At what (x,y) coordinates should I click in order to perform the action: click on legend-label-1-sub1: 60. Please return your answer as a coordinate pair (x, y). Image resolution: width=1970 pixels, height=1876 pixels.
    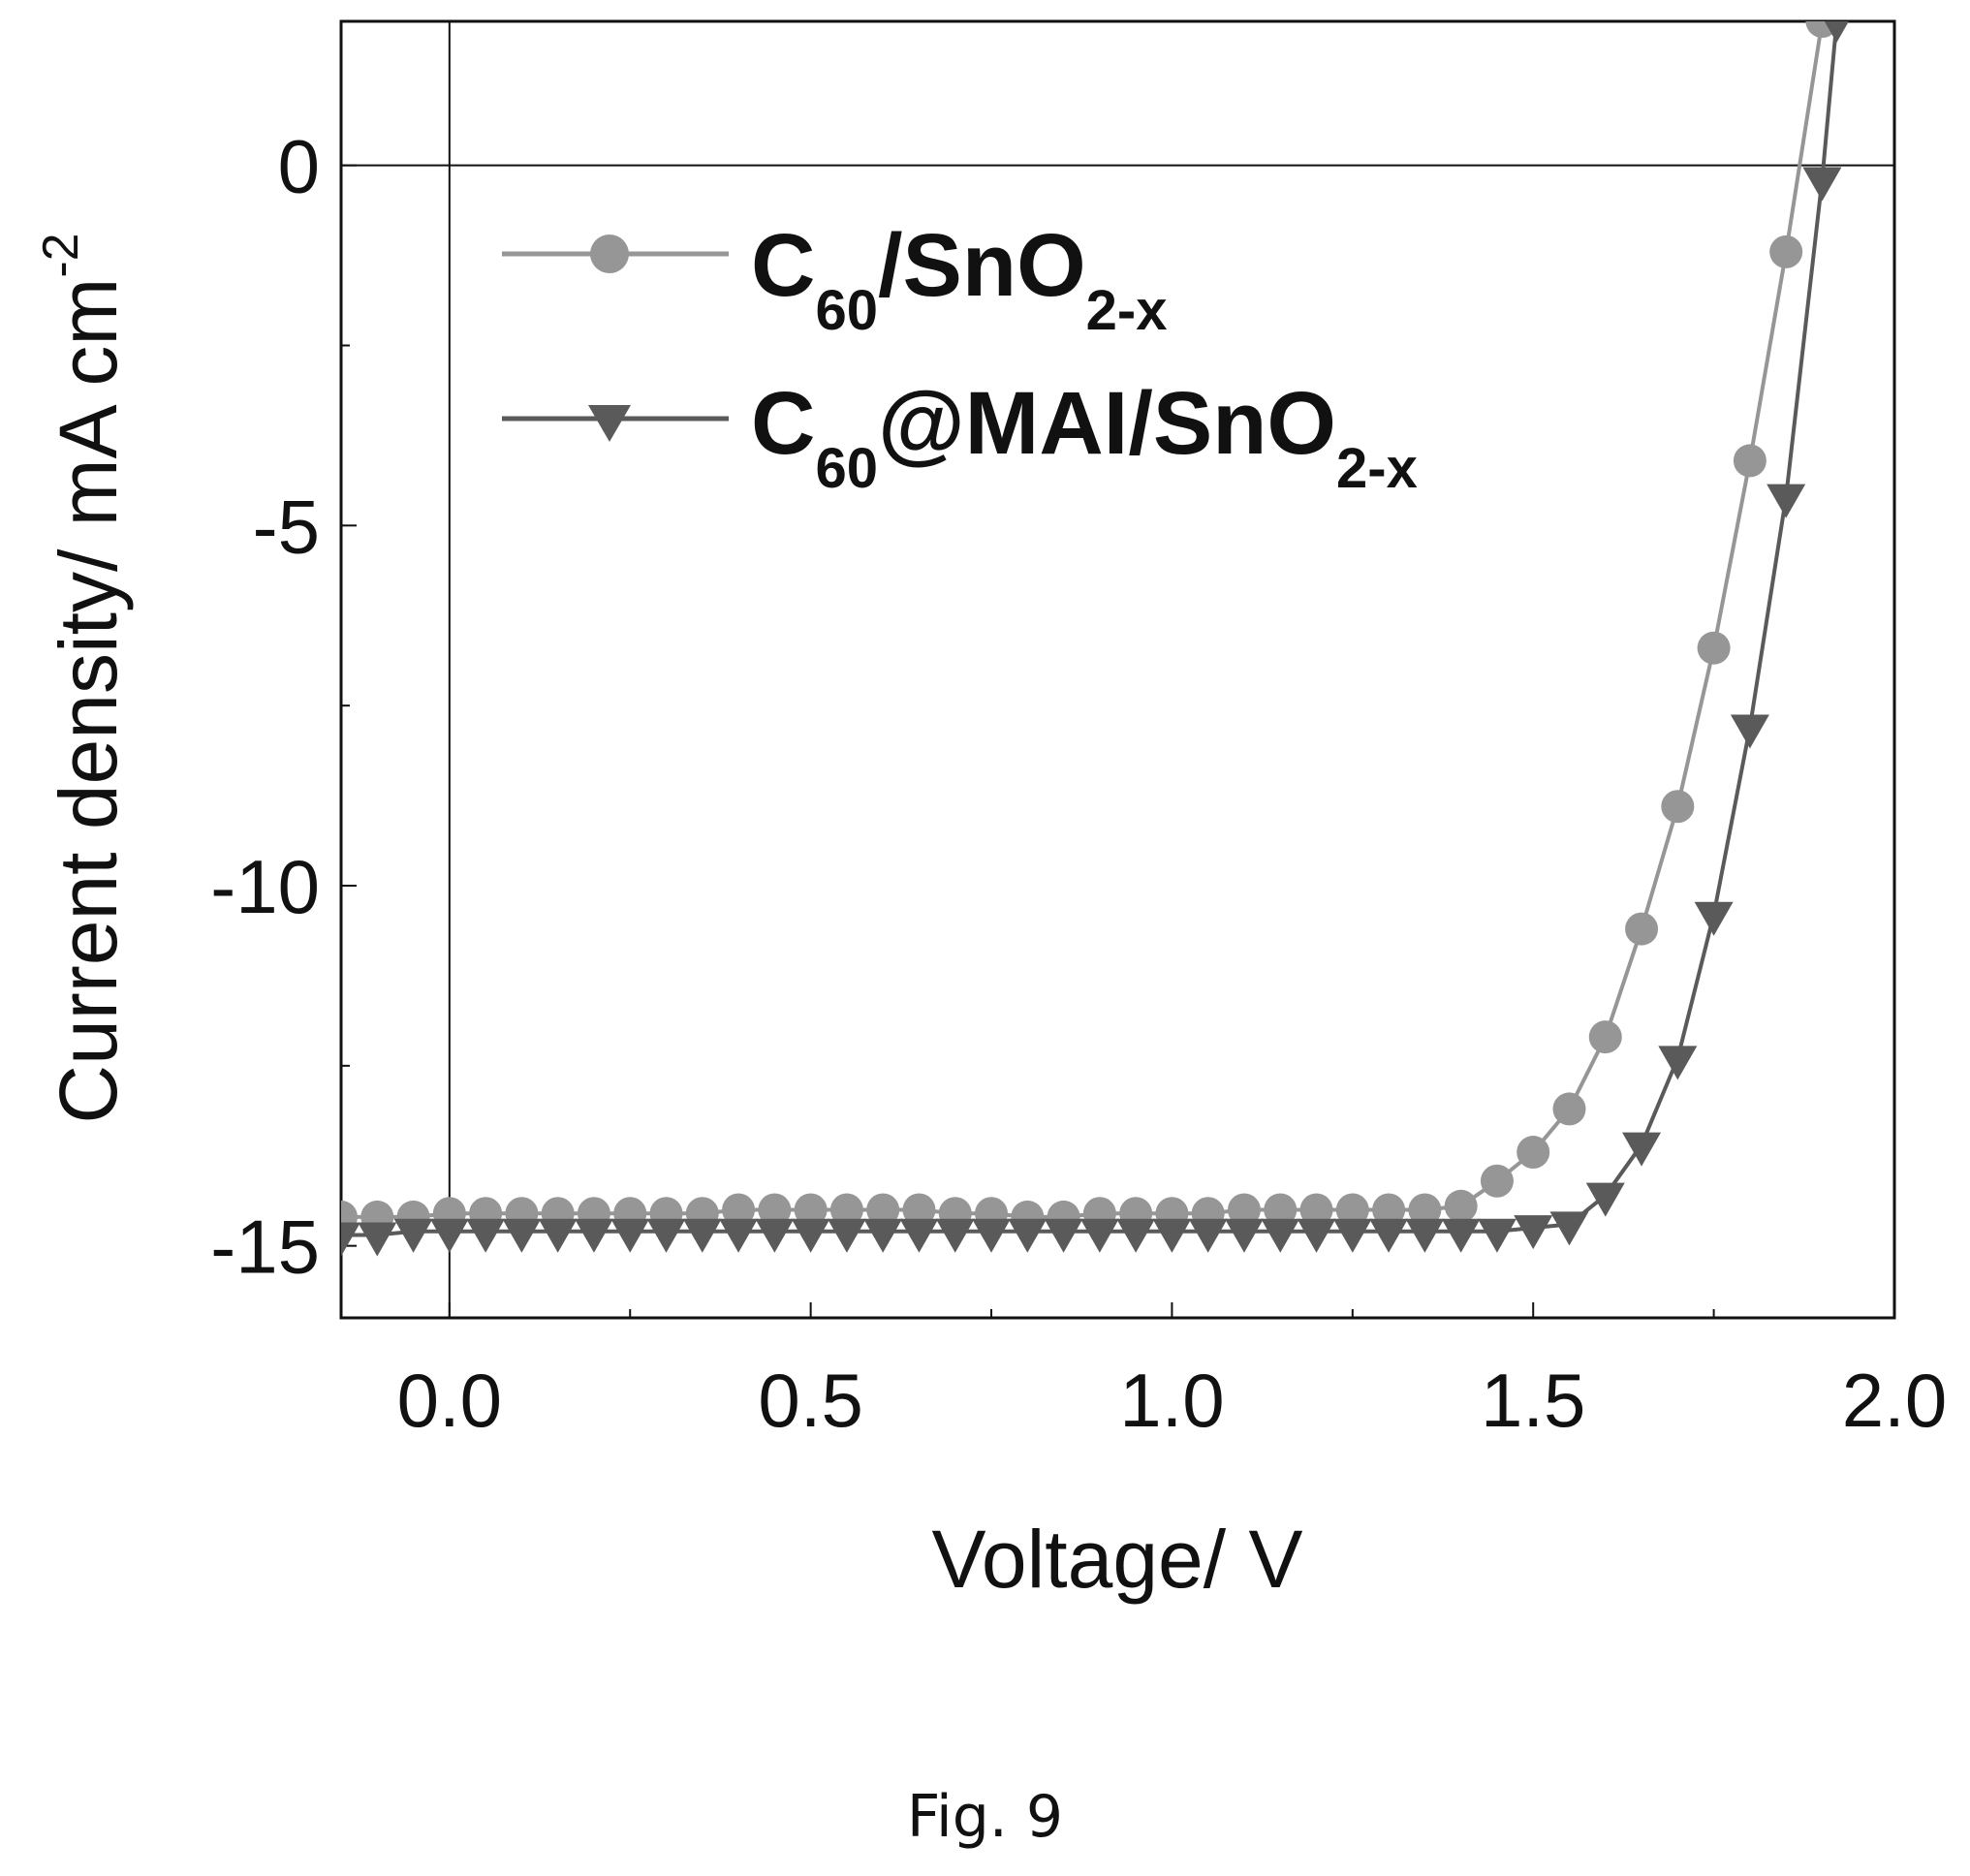
    Looking at the image, I should click on (846, 469).